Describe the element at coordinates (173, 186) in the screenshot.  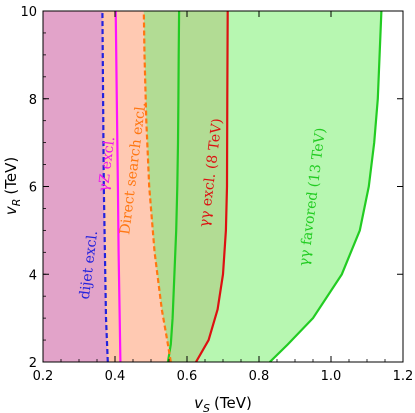
I see `region-fav13-left-boundary` at that location.